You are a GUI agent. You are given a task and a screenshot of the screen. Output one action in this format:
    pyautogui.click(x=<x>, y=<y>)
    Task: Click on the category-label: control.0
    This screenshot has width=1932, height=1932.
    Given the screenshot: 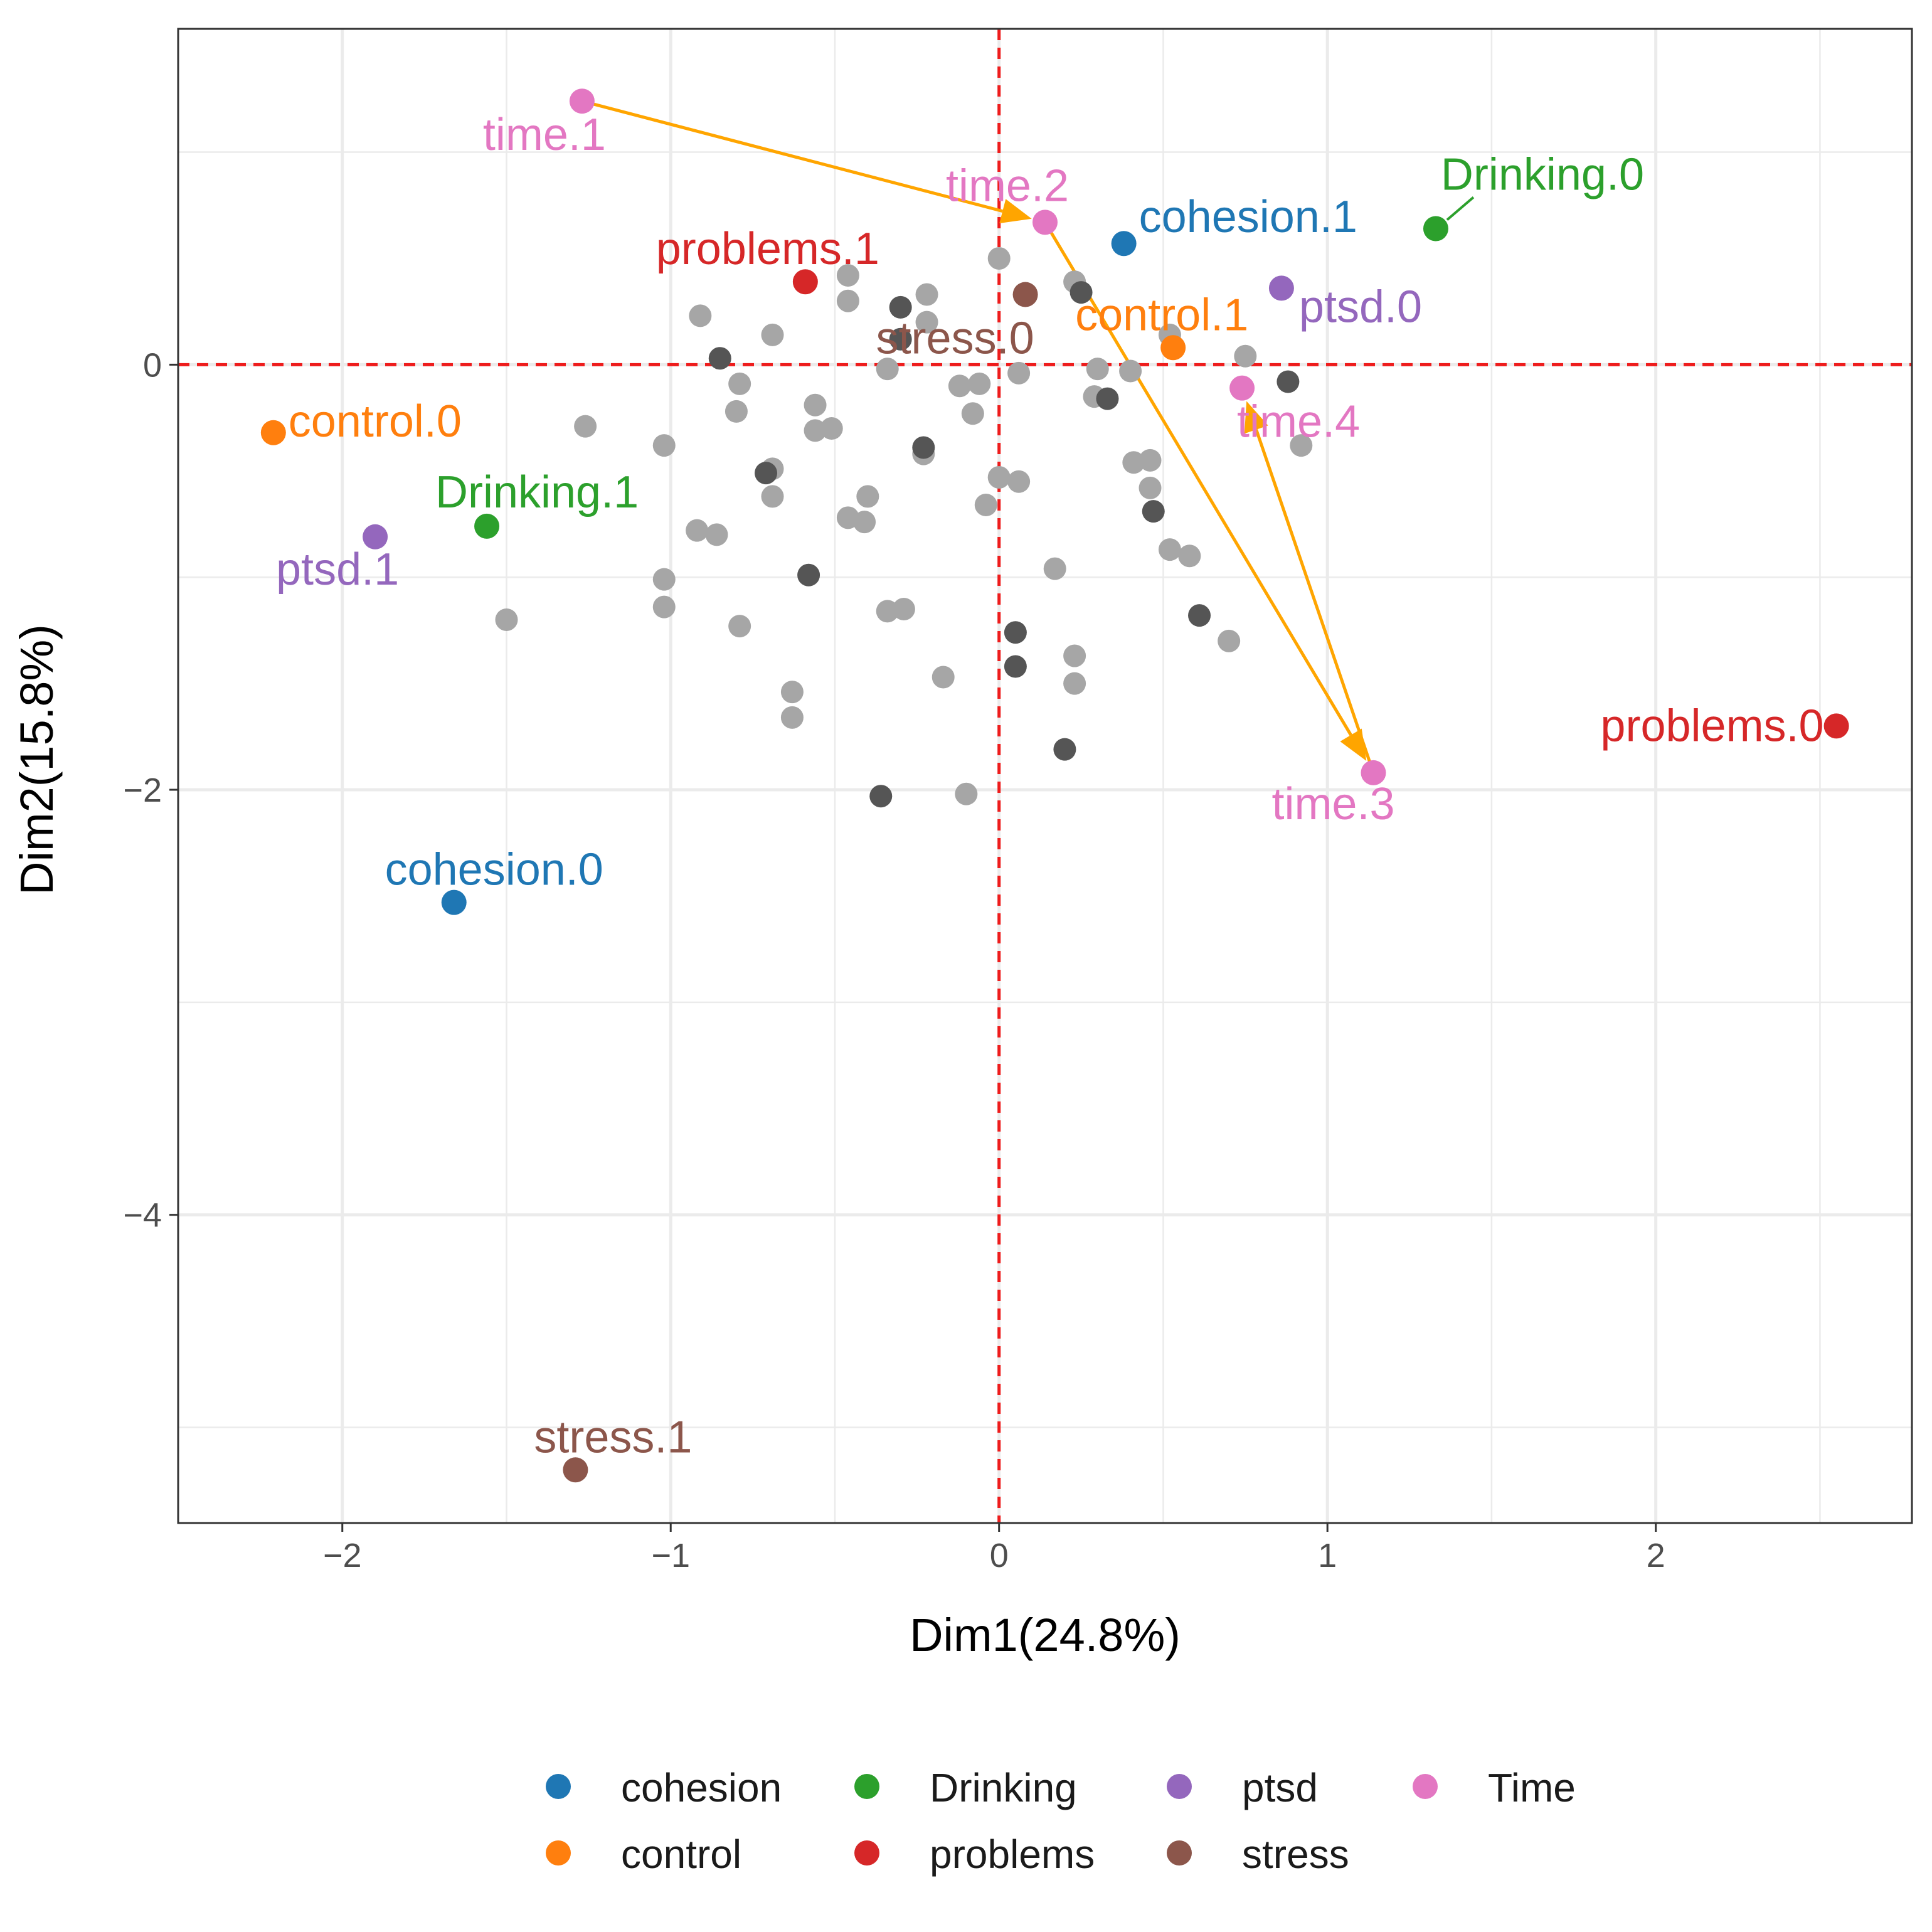 What is the action you would take?
    pyautogui.click(x=376, y=421)
    